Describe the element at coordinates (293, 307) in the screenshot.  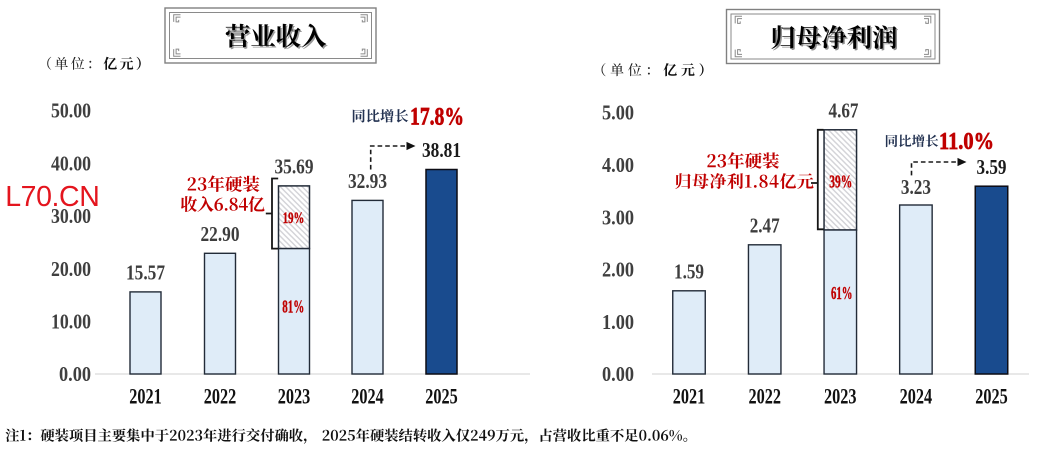
I see `svg-text: 81%` at that location.